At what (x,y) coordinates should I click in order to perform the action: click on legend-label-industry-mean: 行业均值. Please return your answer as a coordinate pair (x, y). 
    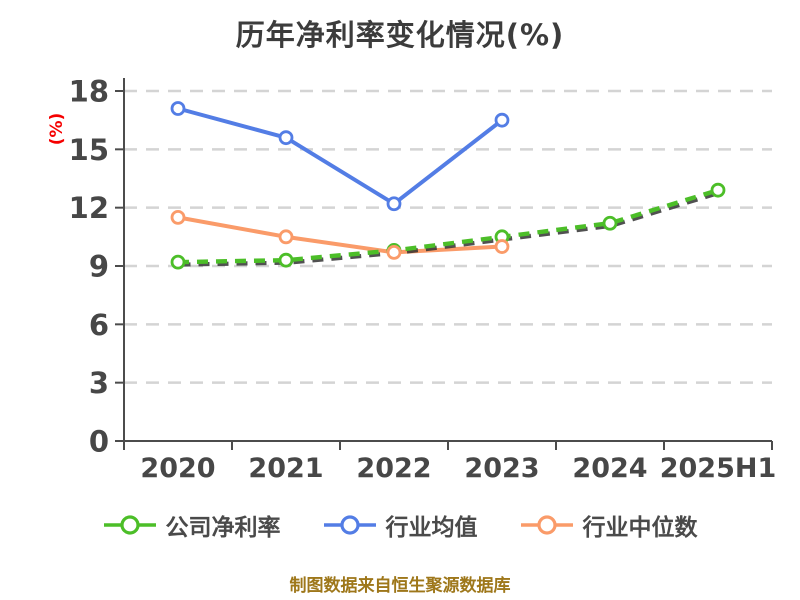
    Looking at the image, I should click on (431, 528).